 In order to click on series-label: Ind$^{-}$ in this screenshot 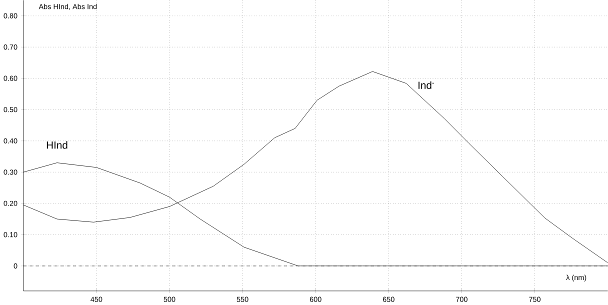, I will do `click(426, 85)`.